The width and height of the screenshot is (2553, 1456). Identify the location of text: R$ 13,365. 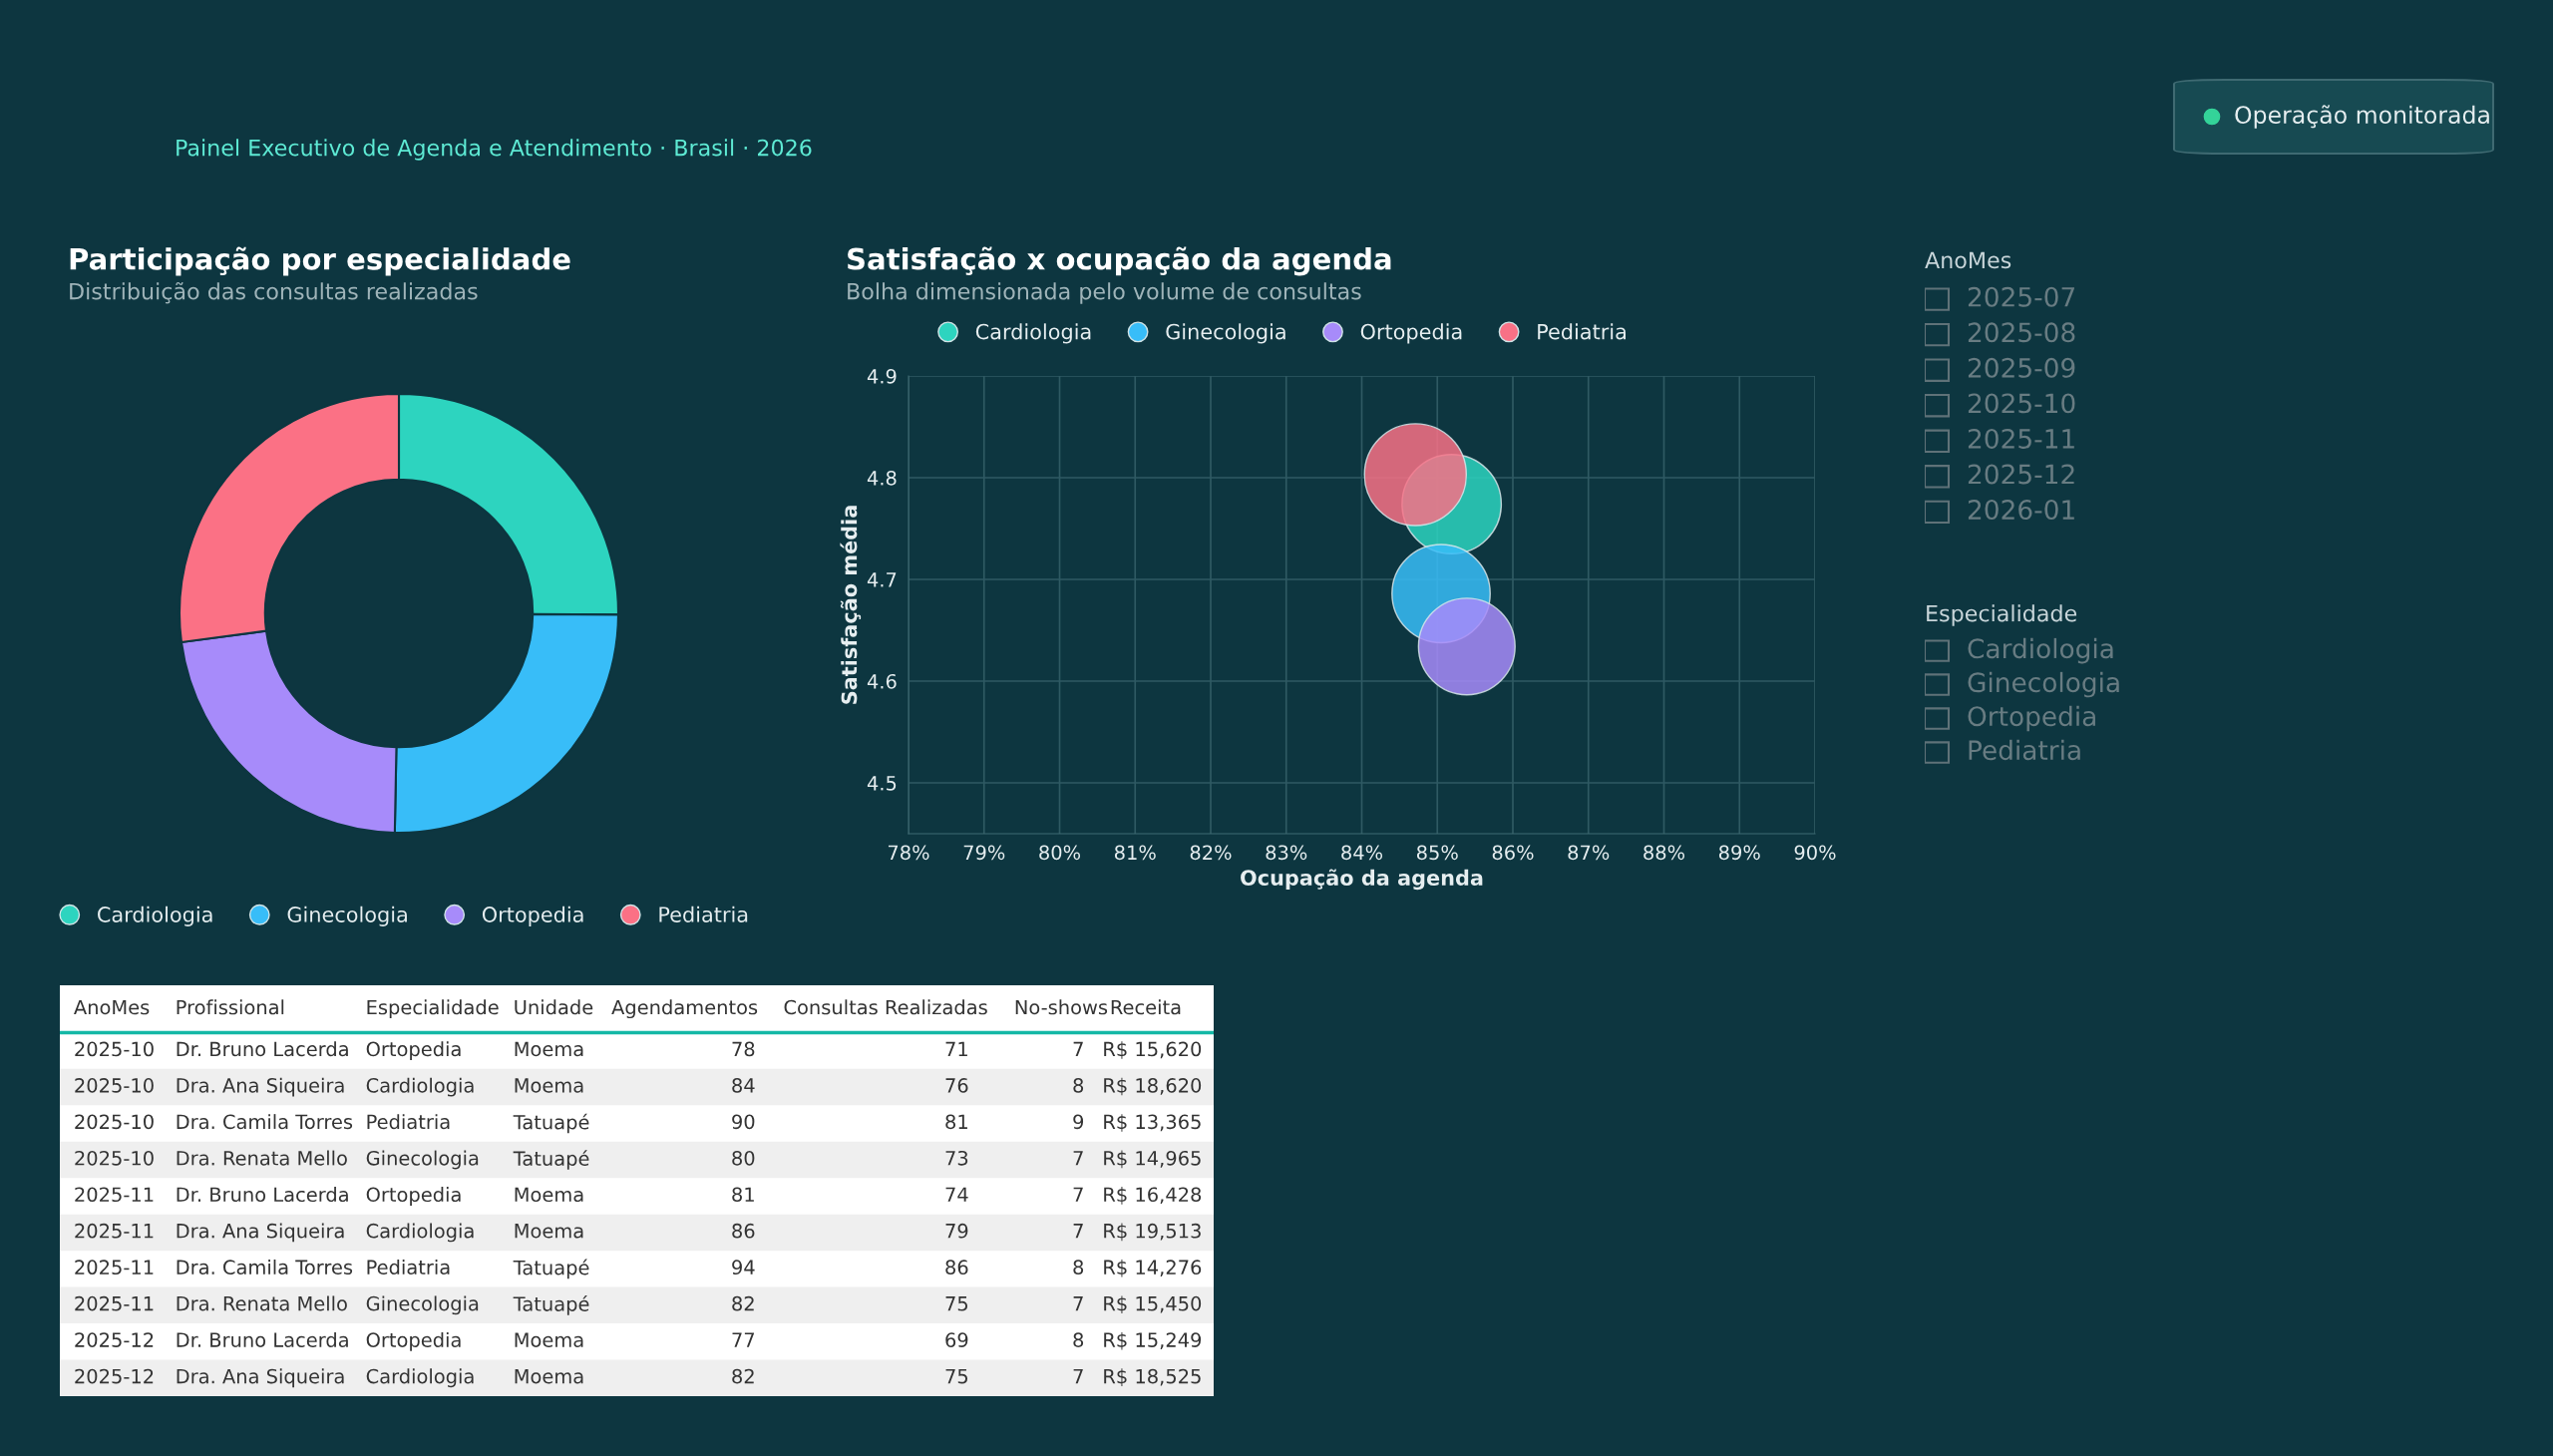
(1152, 1123).